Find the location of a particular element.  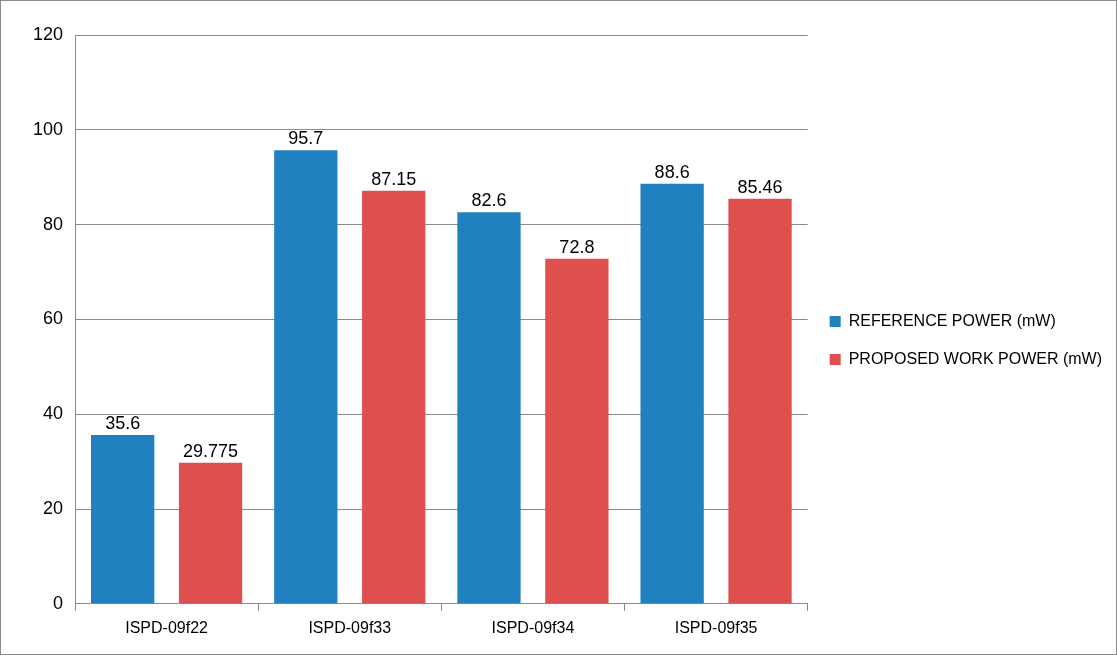

y-tick-label: 40 is located at coordinates (53, 413).